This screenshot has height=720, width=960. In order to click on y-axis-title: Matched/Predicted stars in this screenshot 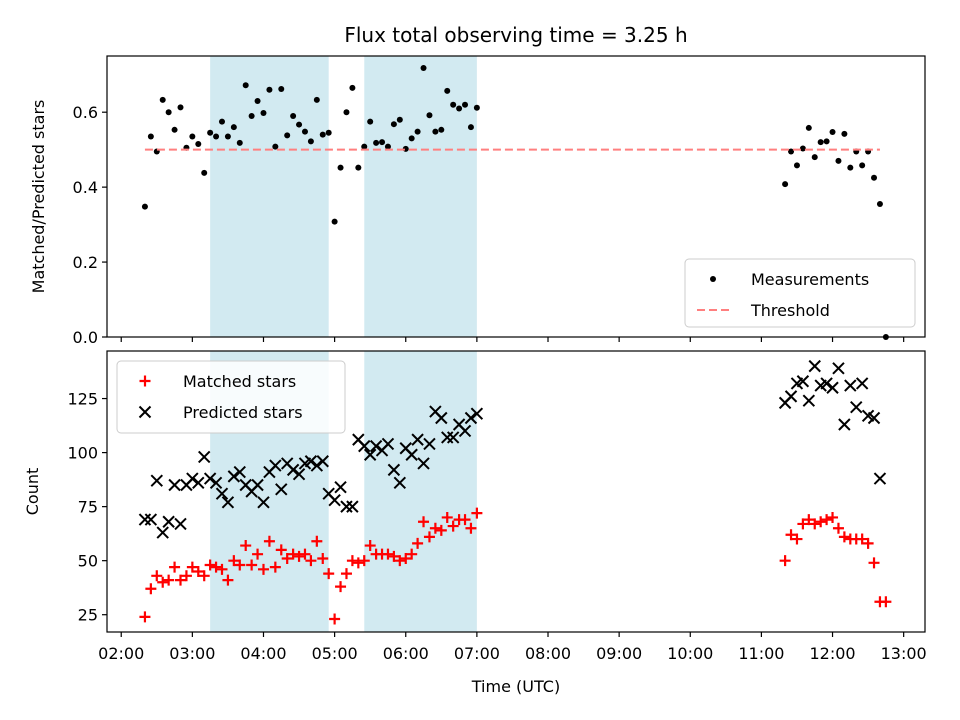, I will do `click(38, 197)`.